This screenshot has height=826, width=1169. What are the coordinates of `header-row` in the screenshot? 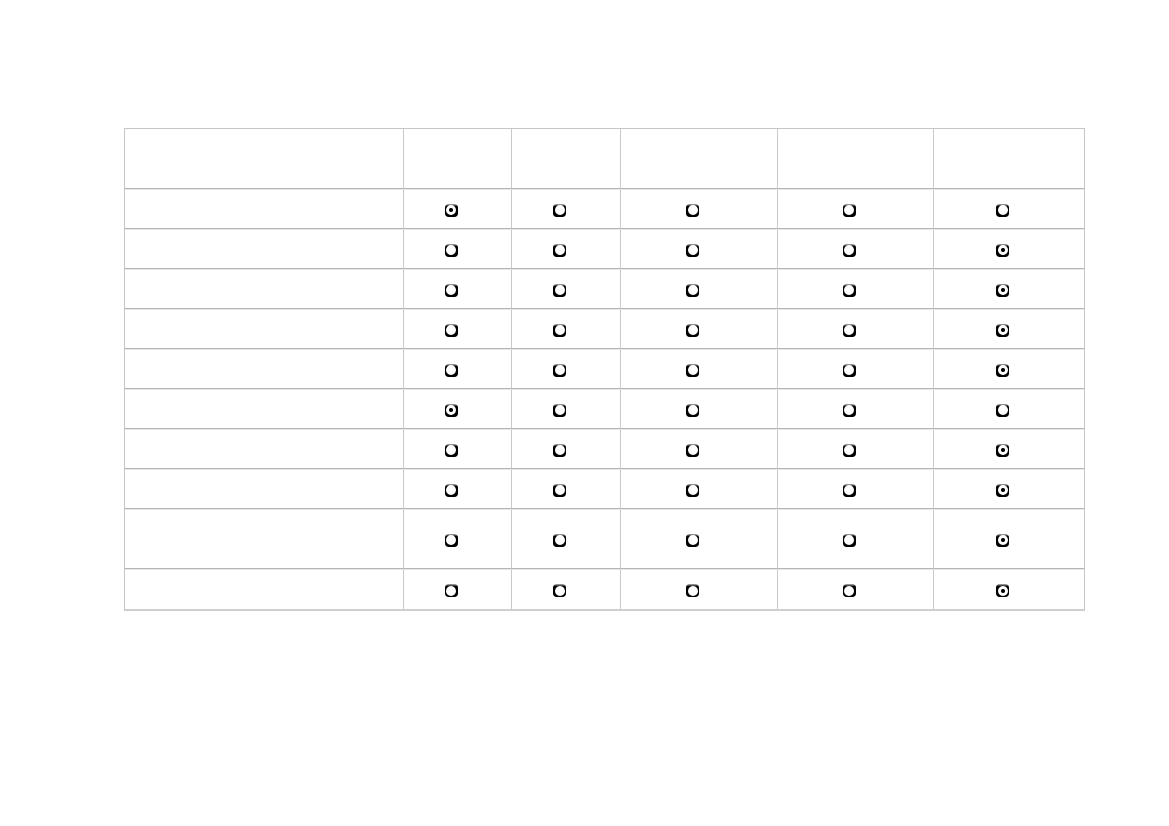 It's located at (604, 159).